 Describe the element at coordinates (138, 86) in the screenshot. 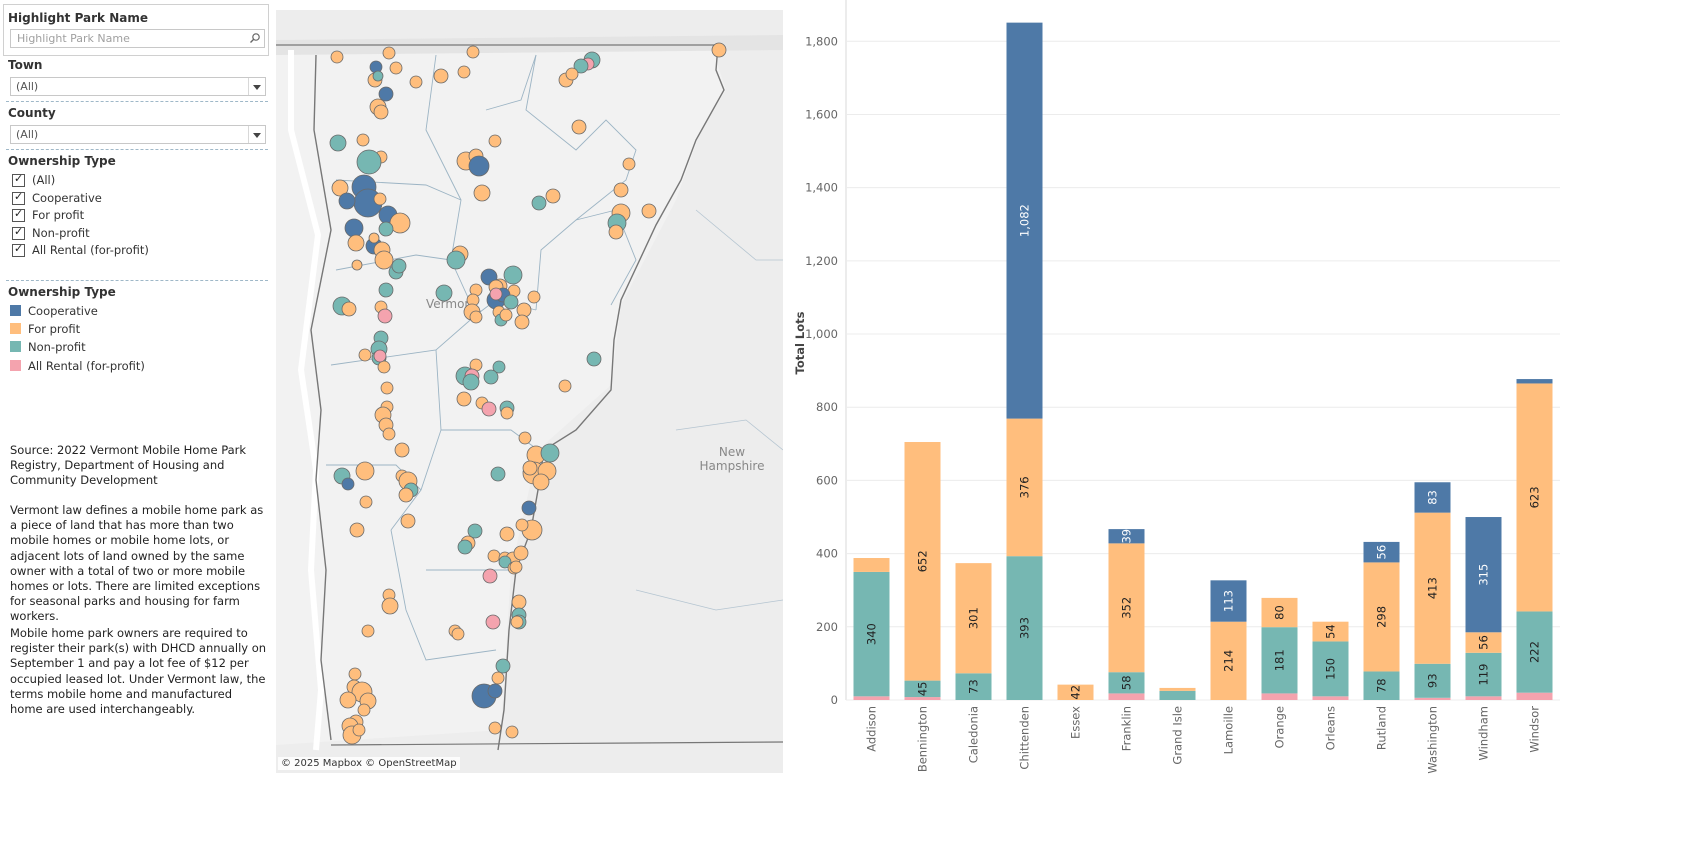

I see `town-dropdown: (All)` at that location.